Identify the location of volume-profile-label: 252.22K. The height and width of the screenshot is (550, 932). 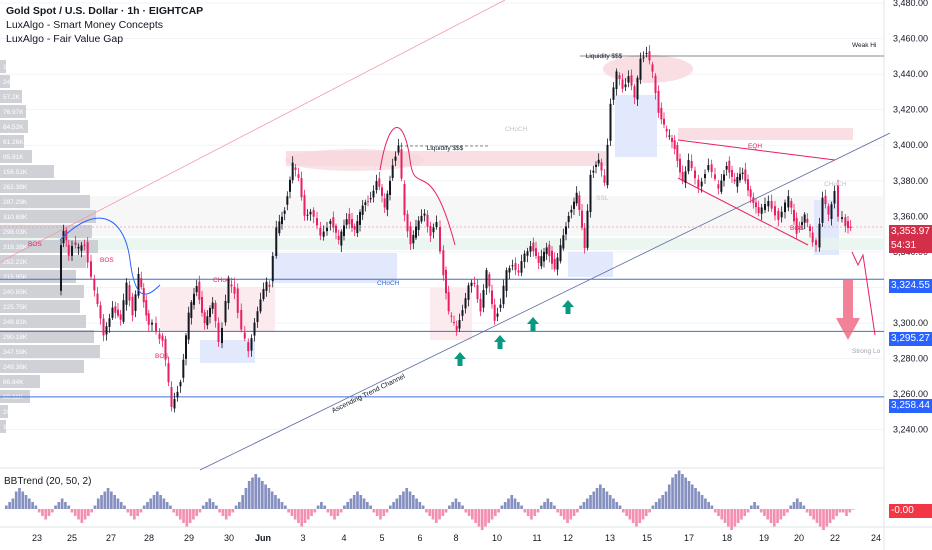
(15, 262).